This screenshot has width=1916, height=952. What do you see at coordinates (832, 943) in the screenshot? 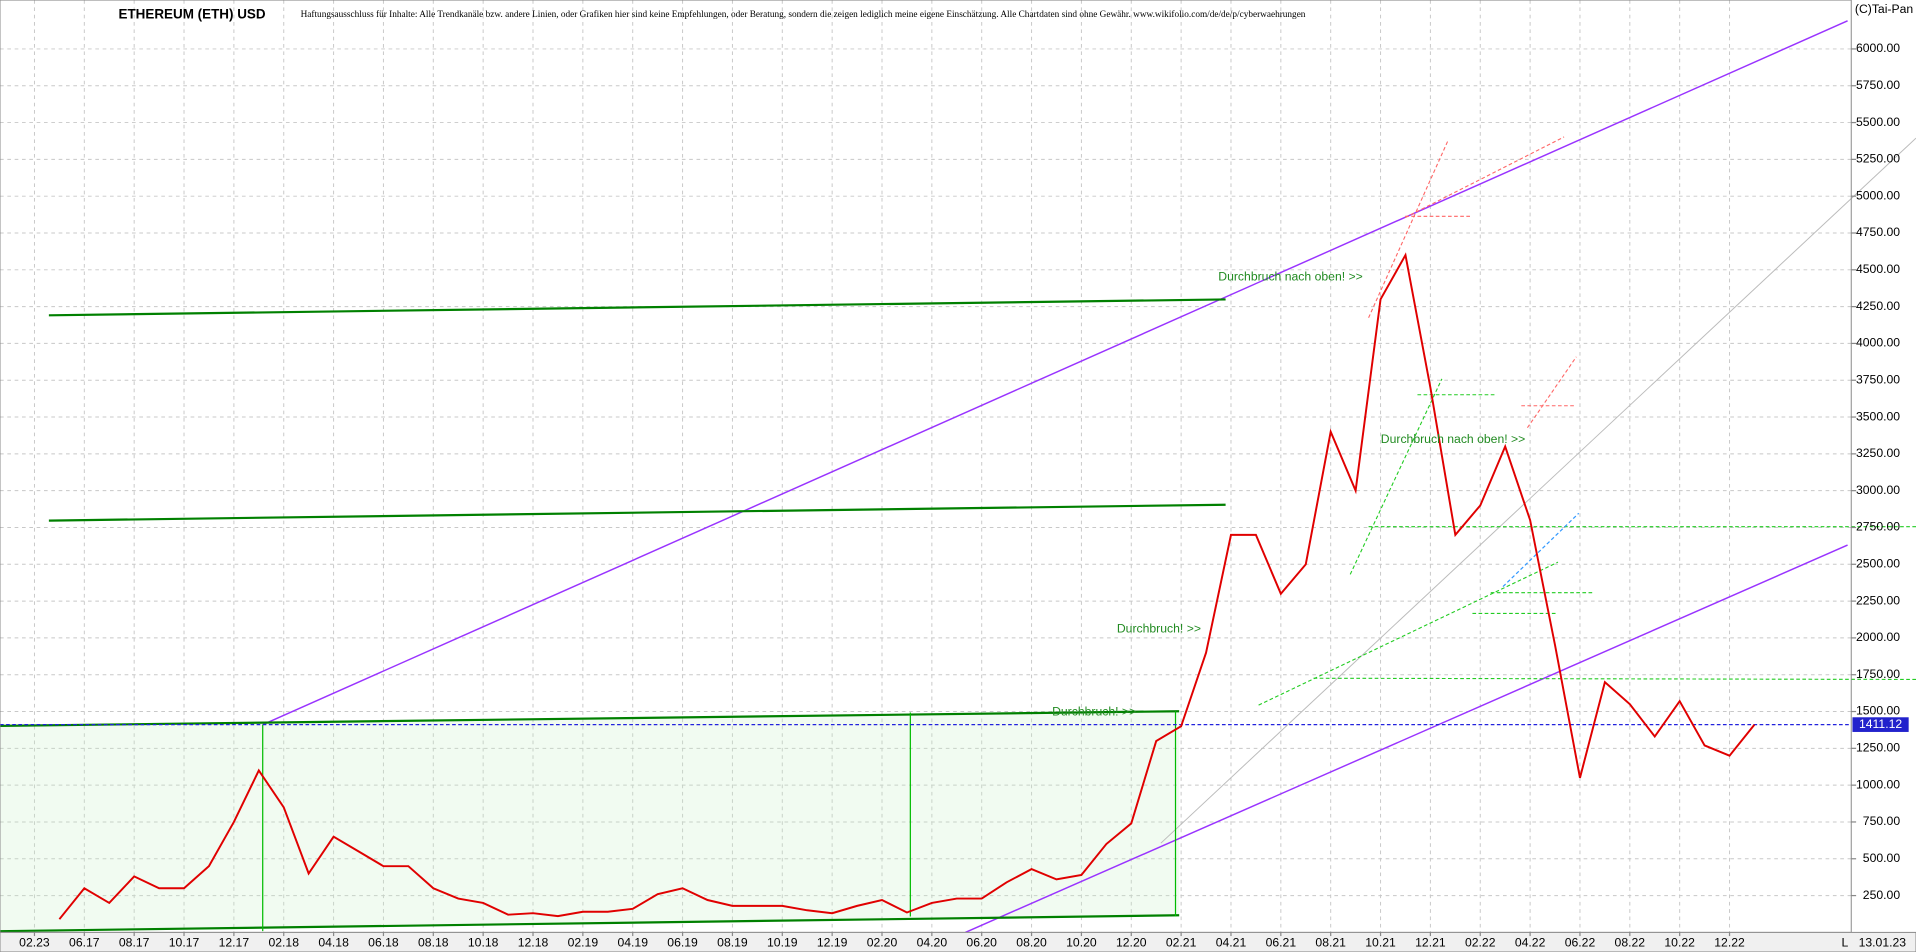
I see `x-tick-label: 12.19` at bounding box center [832, 943].